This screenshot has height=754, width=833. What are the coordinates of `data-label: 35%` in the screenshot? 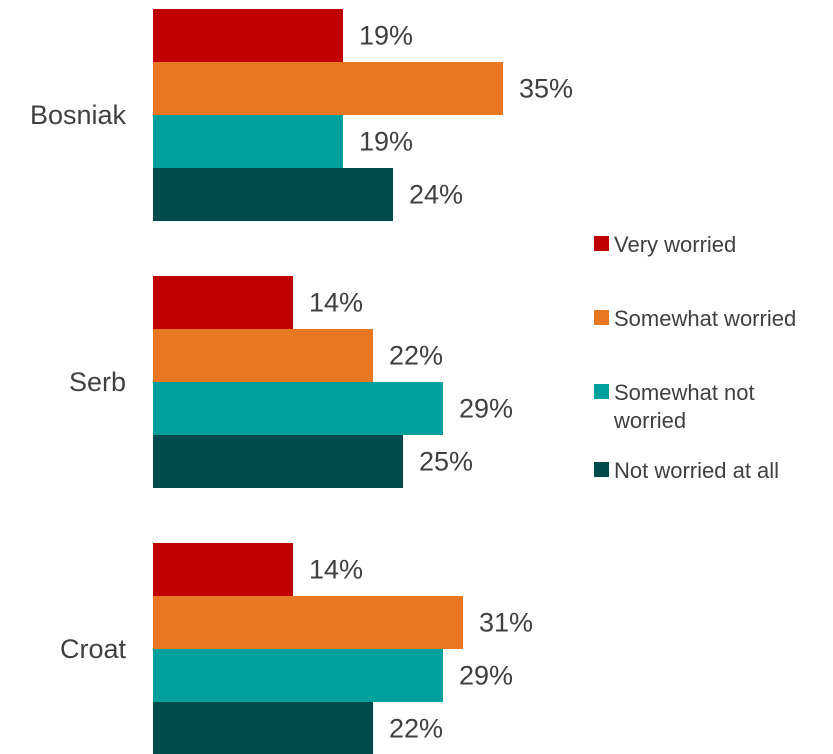 It's located at (546, 89).